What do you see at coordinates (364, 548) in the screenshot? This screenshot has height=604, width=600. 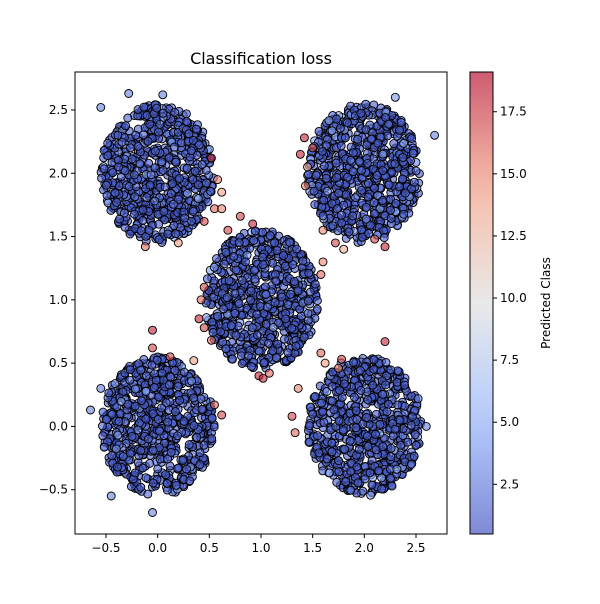 I see `x-tick-label: 2.0` at bounding box center [364, 548].